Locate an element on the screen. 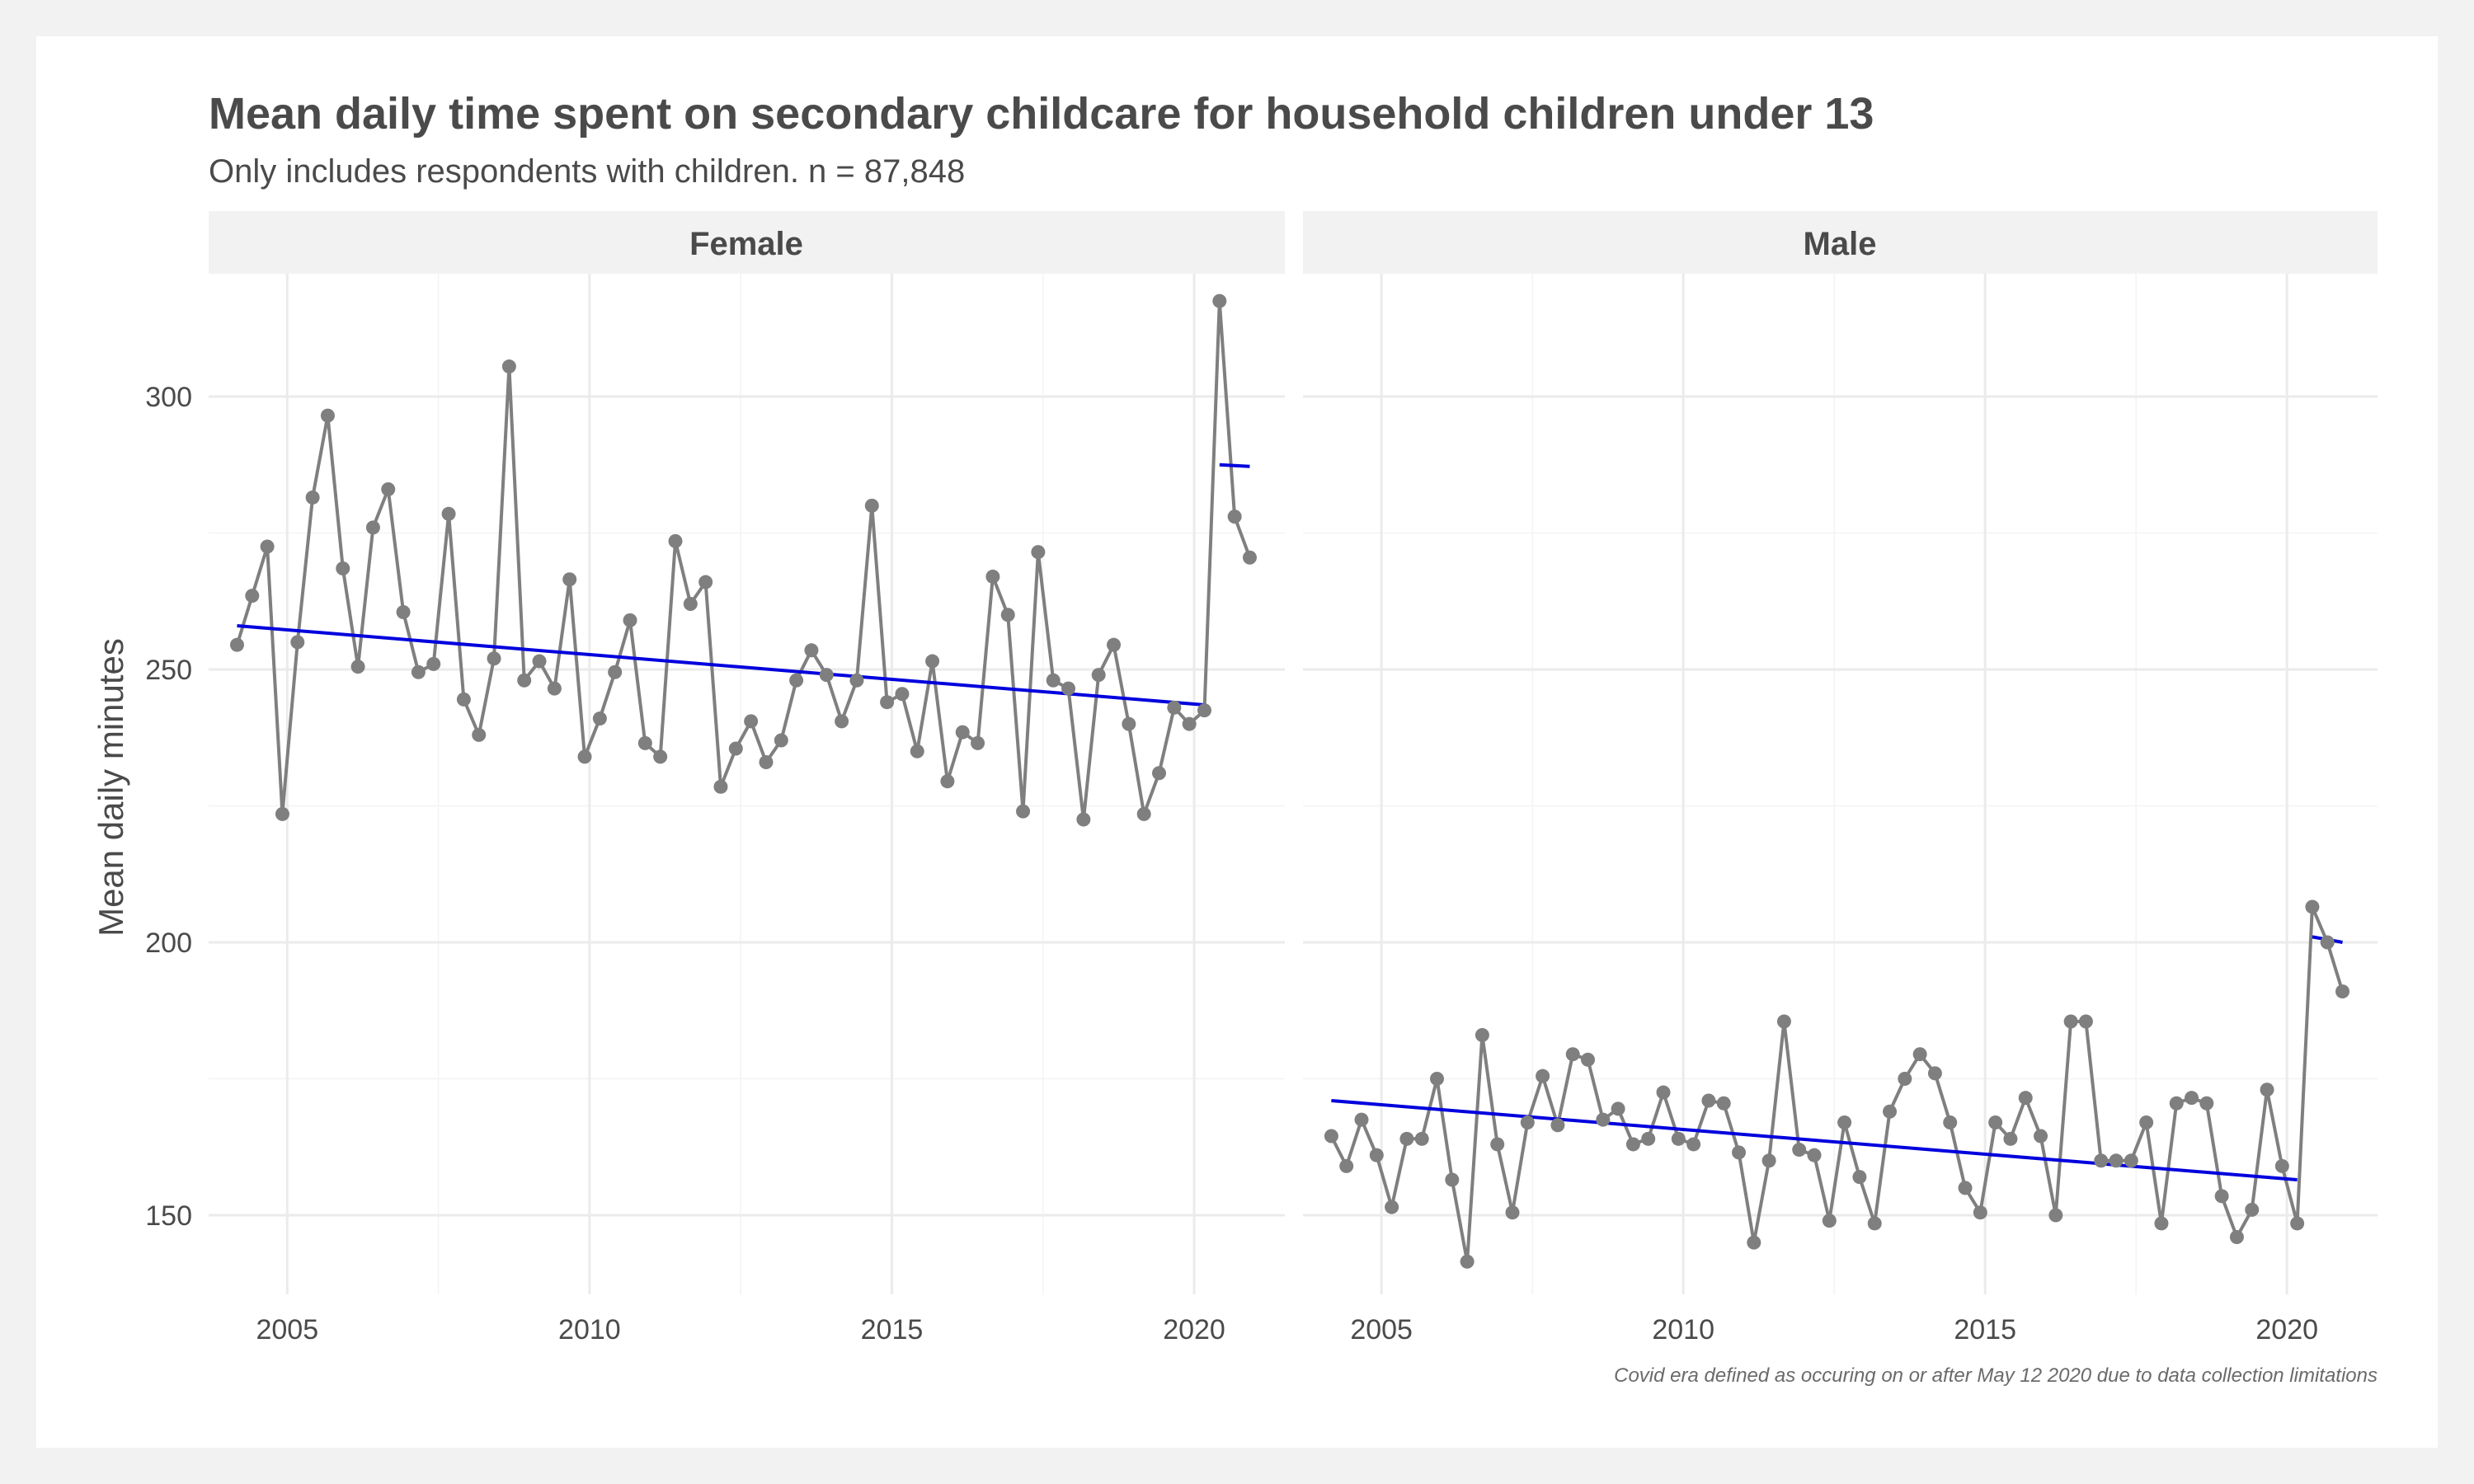 The height and width of the screenshot is (1484, 2474). strip-label-male: Male is located at coordinates (1840, 244).